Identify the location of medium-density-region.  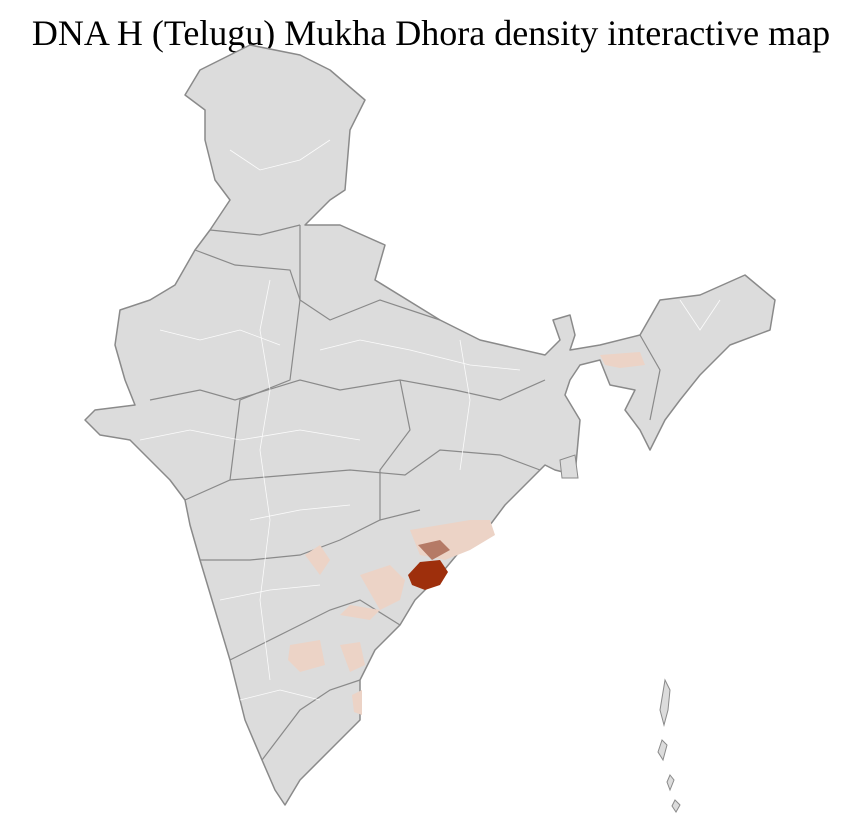
(434, 550).